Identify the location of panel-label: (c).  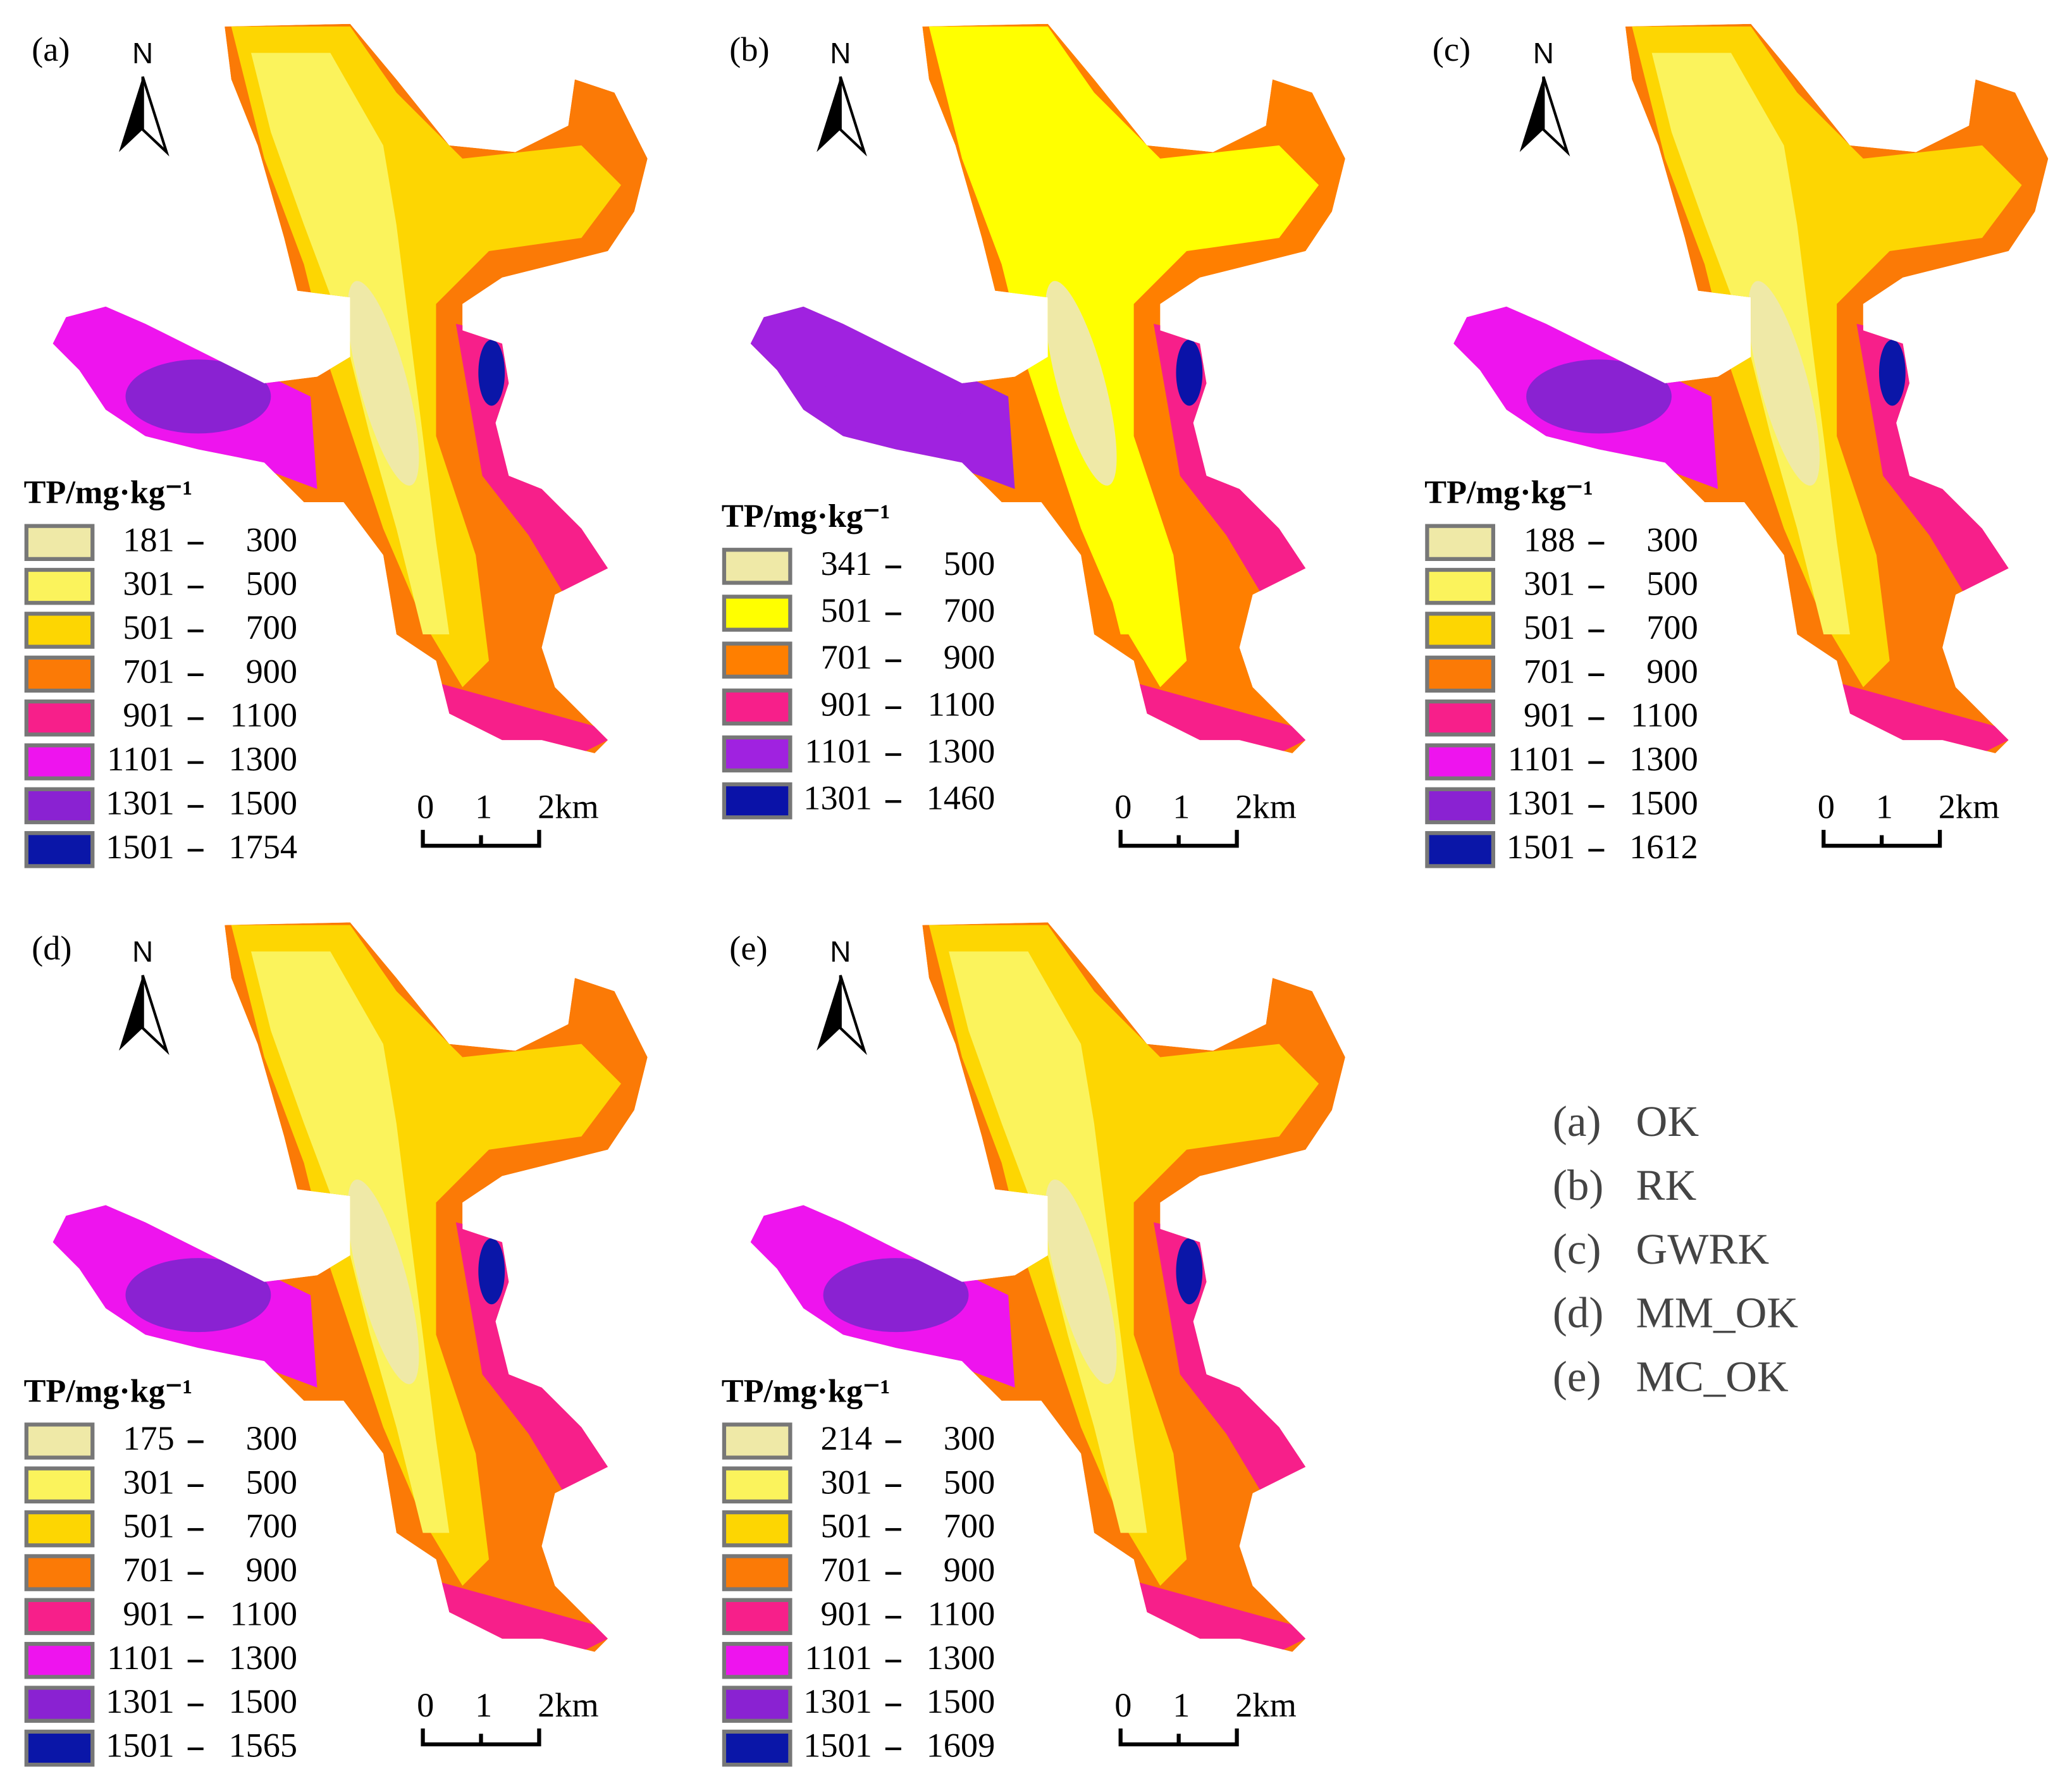
(1452, 49).